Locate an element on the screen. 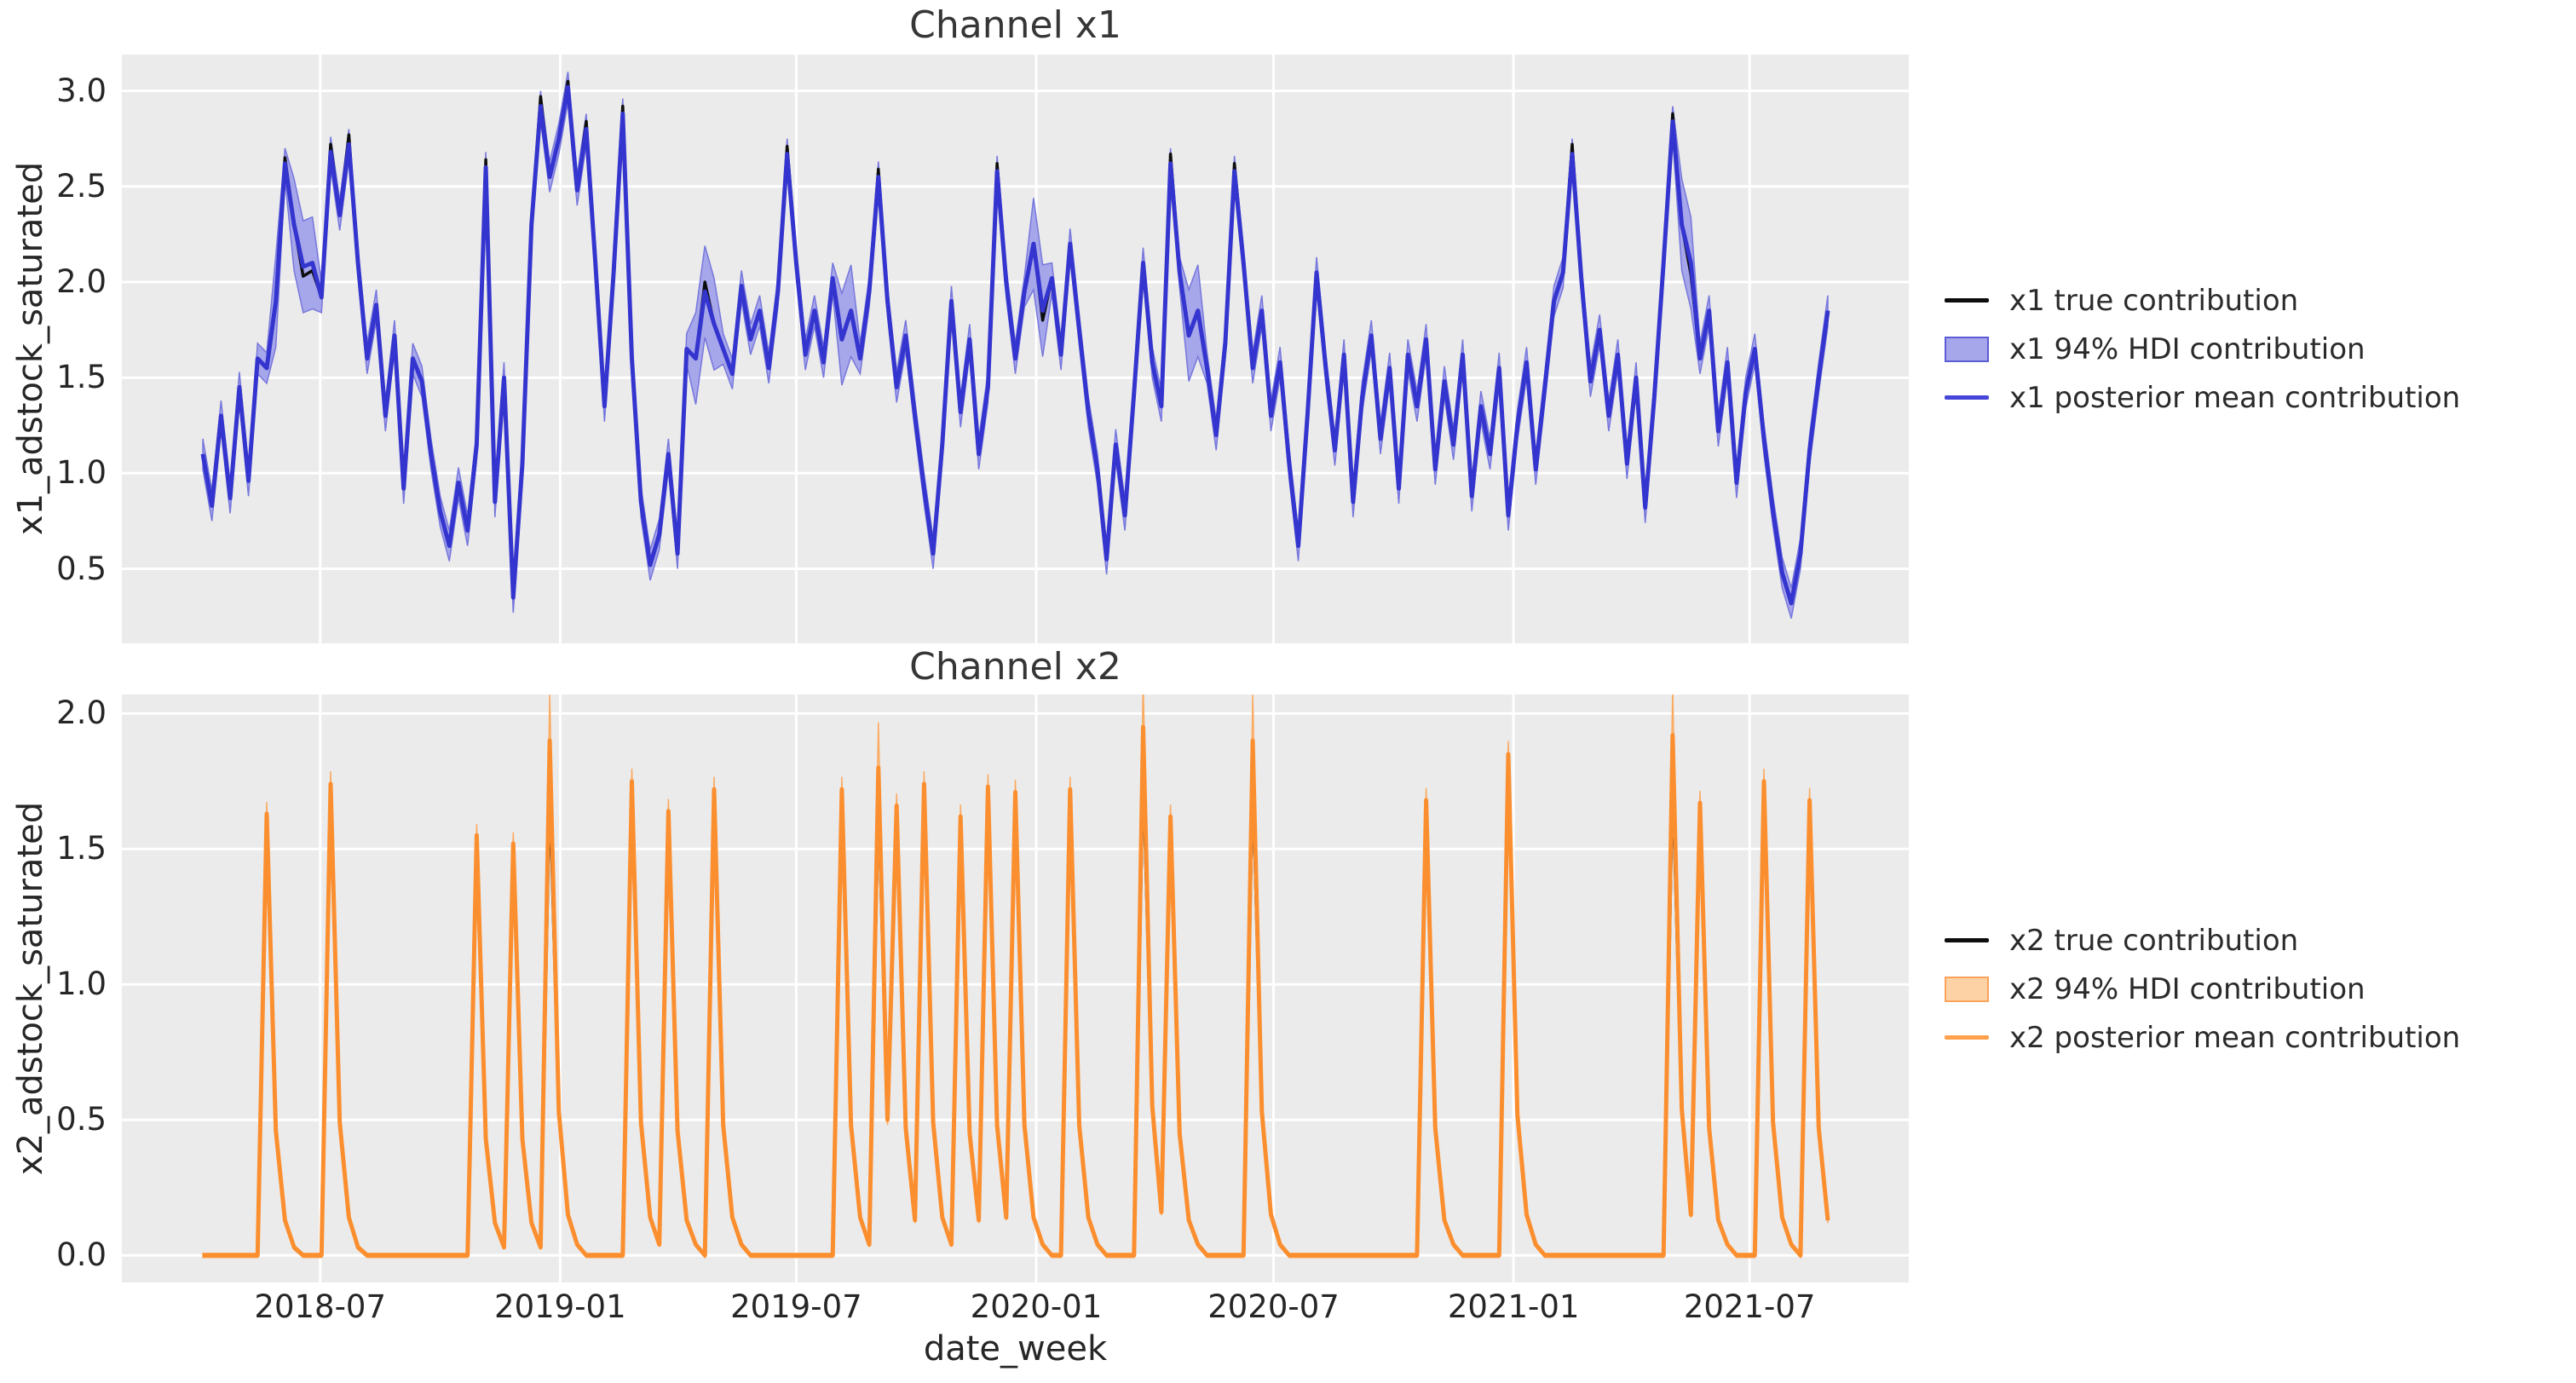 The width and height of the screenshot is (2576, 1383). legend-item: x2 true contribution is located at coordinates (2202, 940).